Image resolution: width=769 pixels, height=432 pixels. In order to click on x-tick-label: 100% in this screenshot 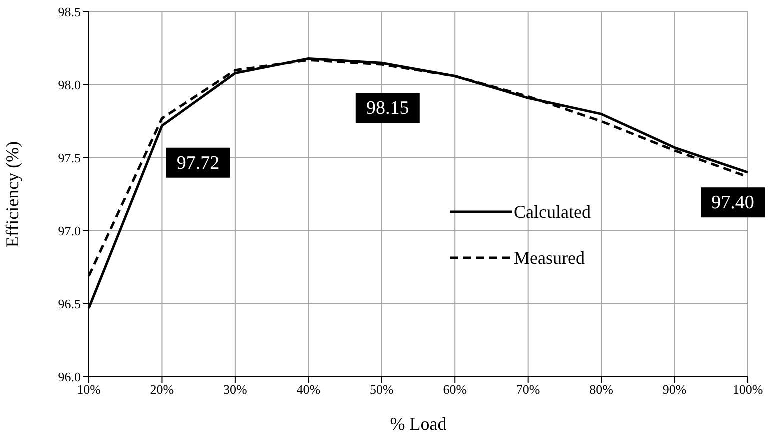, I will do `click(748, 390)`.